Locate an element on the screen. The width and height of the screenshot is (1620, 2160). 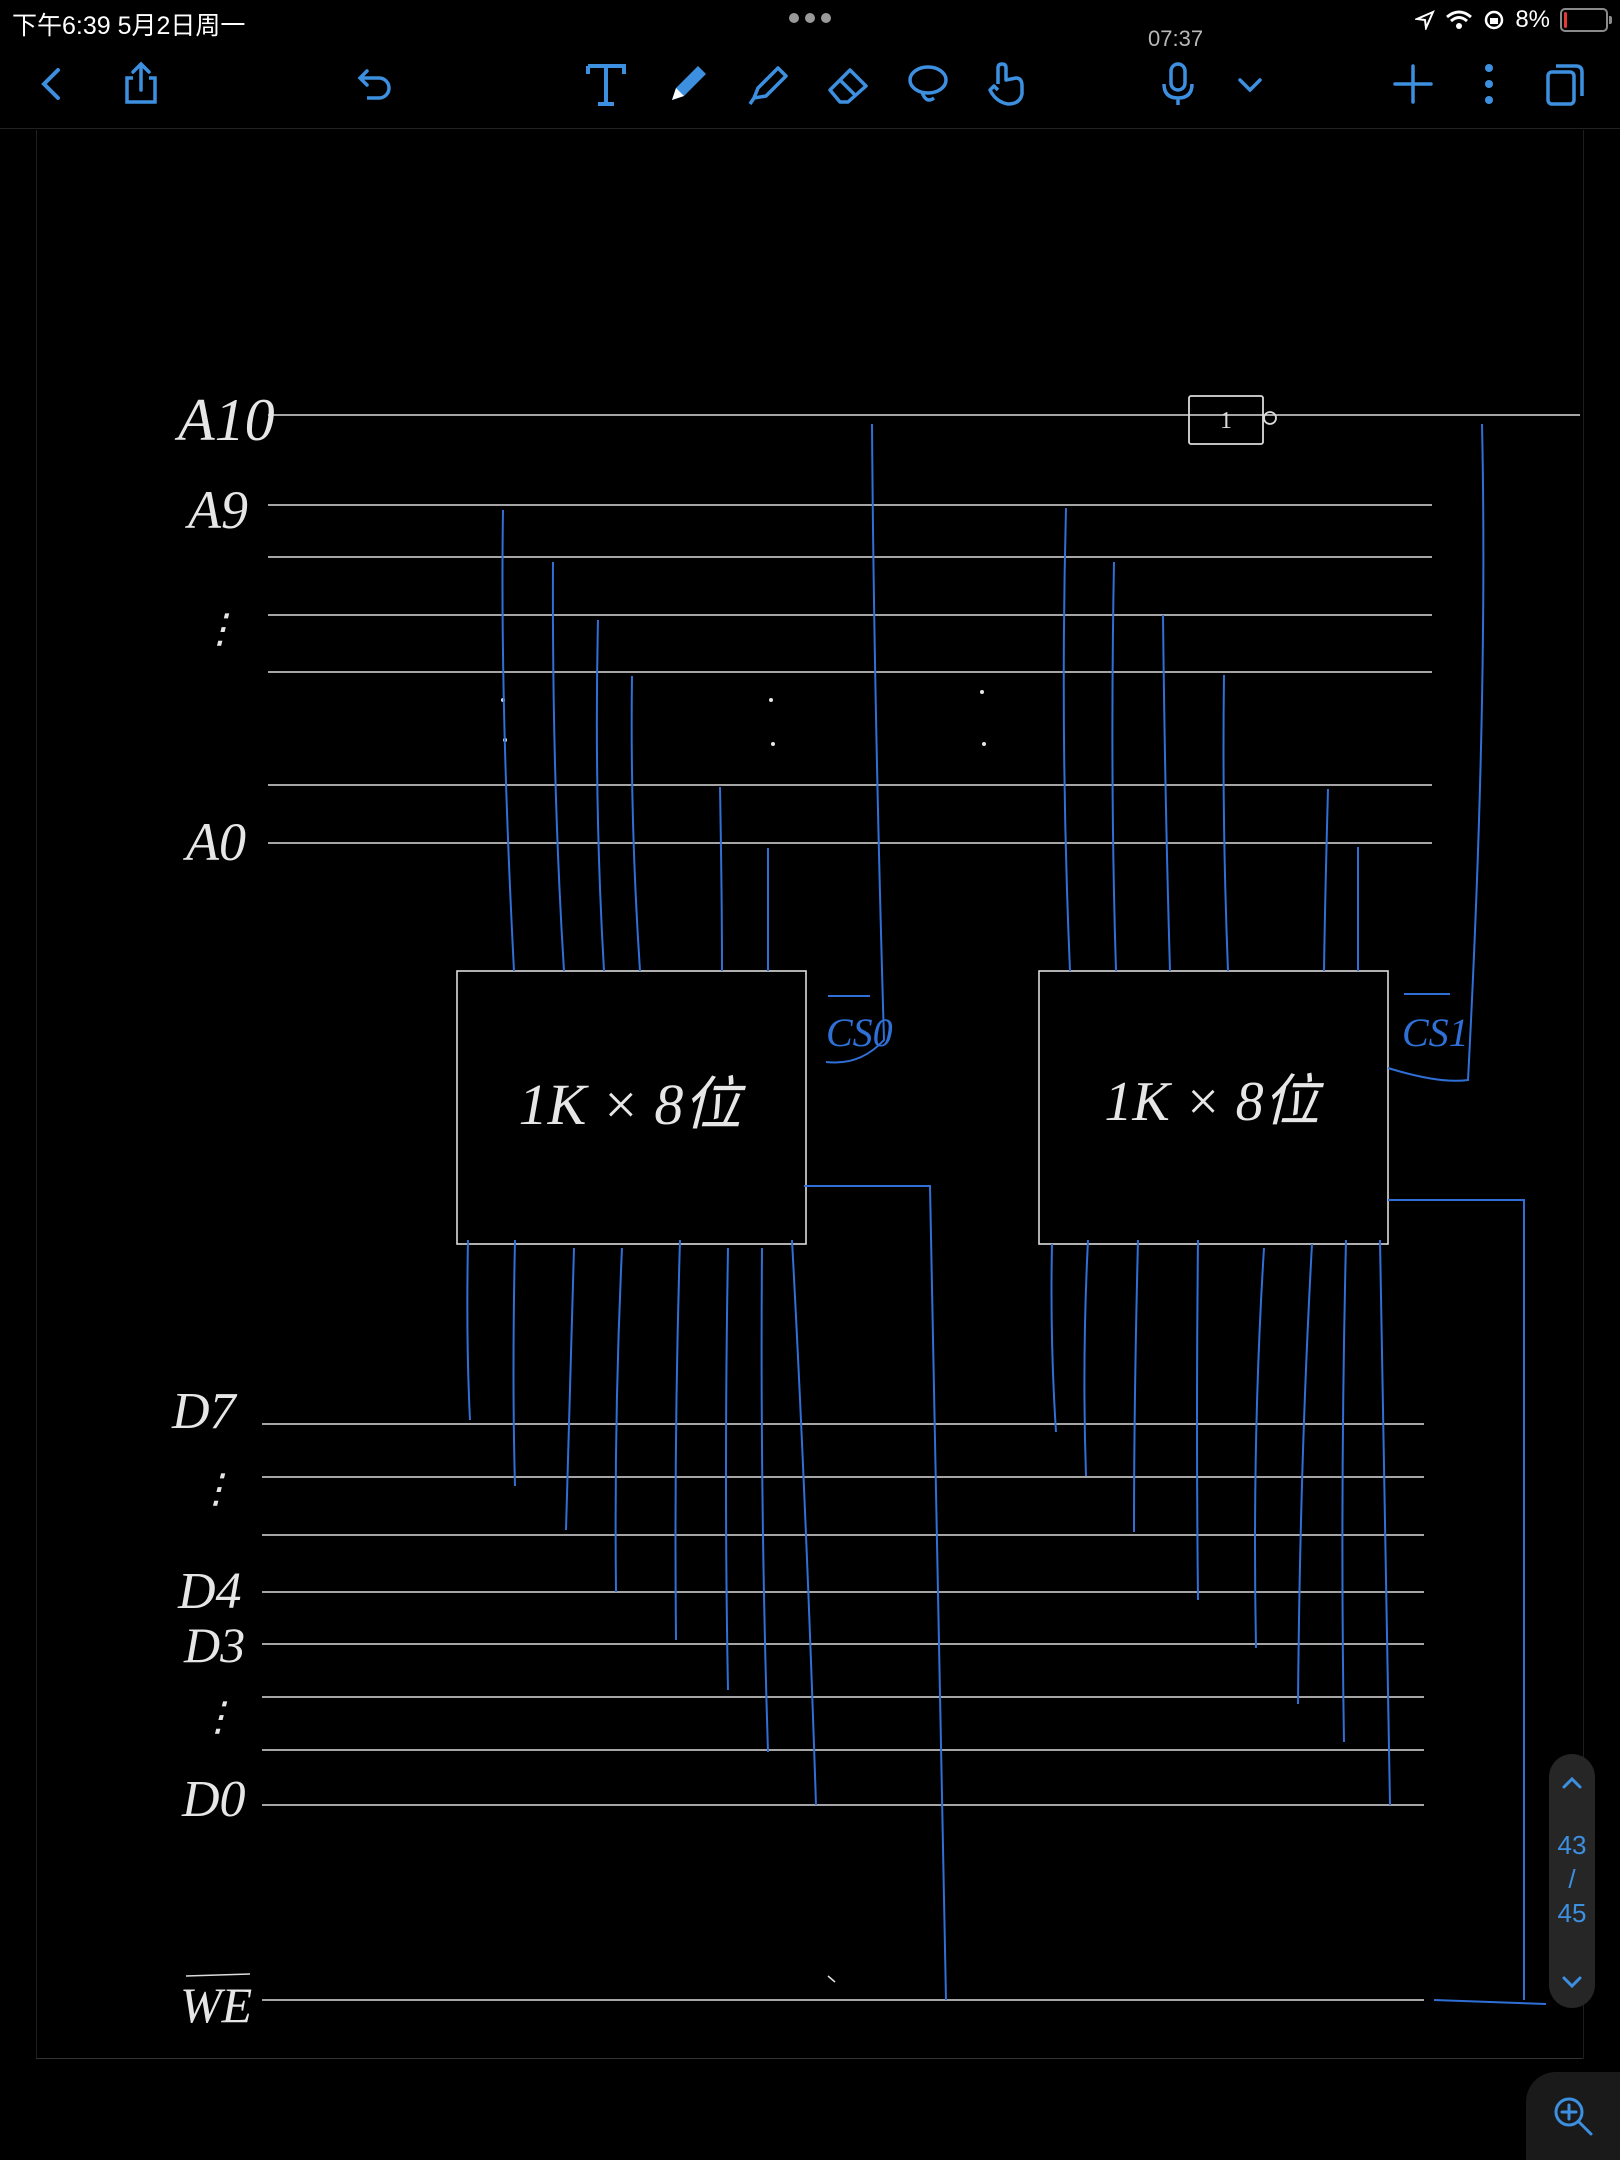
page-thumbnails-button is located at coordinates (1564, 84).